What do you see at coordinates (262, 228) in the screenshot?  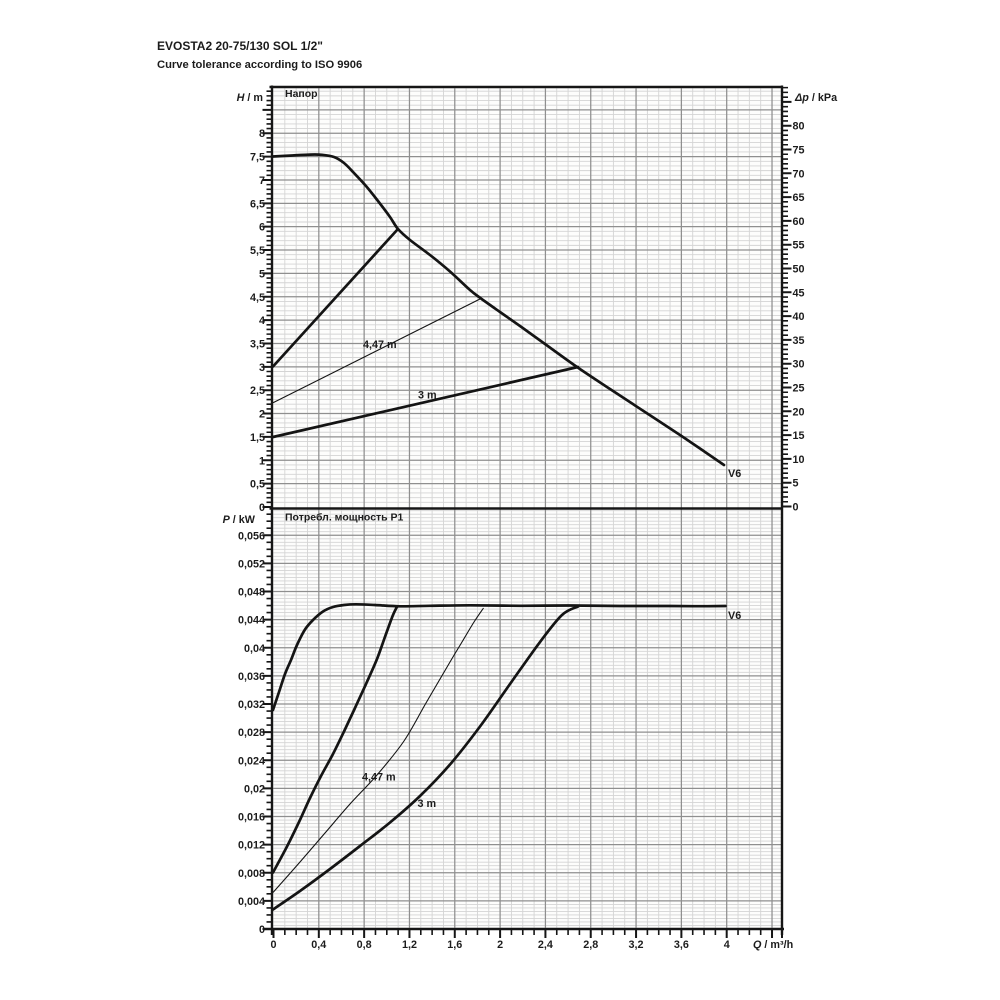 I see `svg-text: 6` at bounding box center [262, 228].